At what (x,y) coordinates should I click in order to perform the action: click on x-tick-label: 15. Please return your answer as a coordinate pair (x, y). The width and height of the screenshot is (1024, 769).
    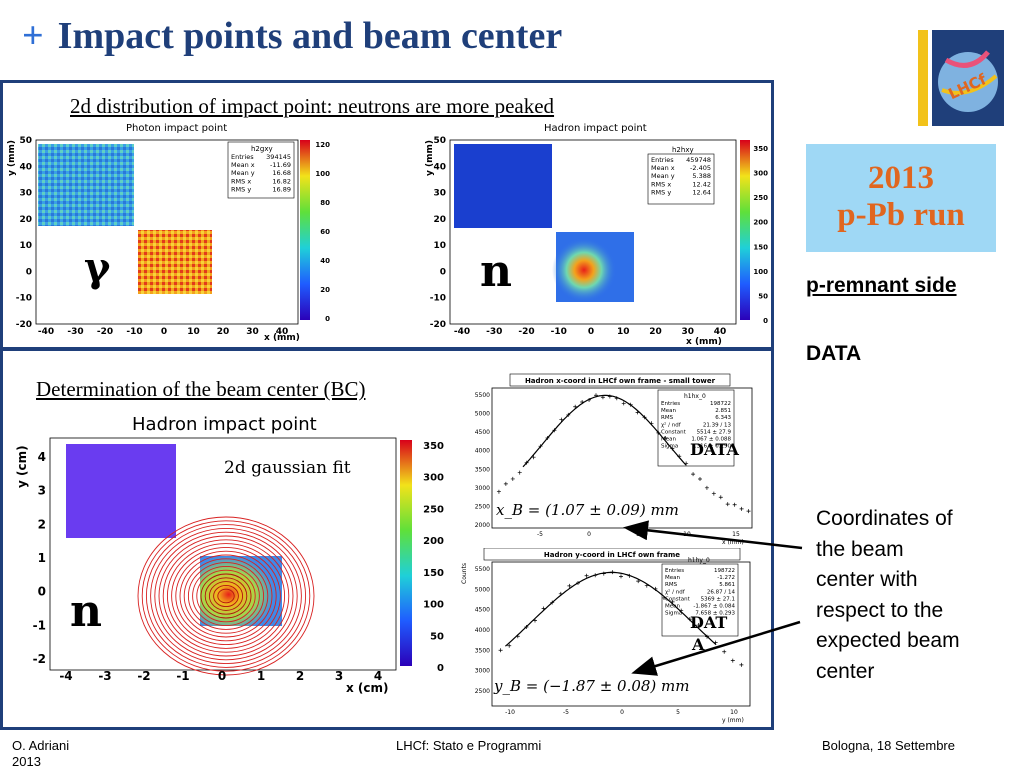
    Looking at the image, I should click on (736, 534).